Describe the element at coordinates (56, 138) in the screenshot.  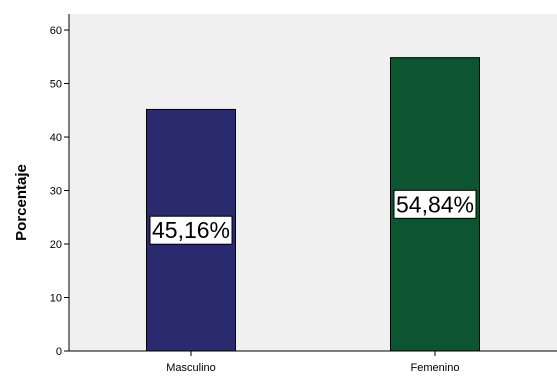
I see `y-tick-label: 40` at that location.